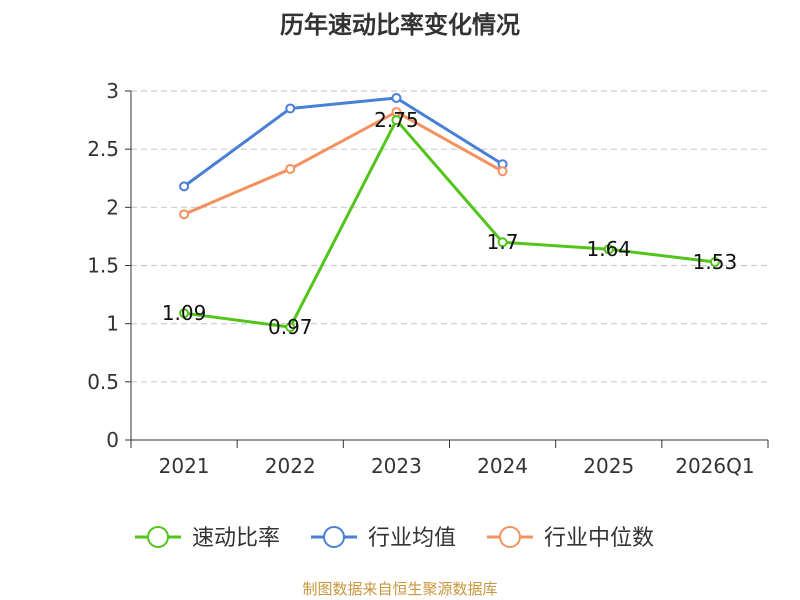 The height and width of the screenshot is (600, 800). What do you see at coordinates (184, 466) in the screenshot?
I see `x-tick-label: 2021` at bounding box center [184, 466].